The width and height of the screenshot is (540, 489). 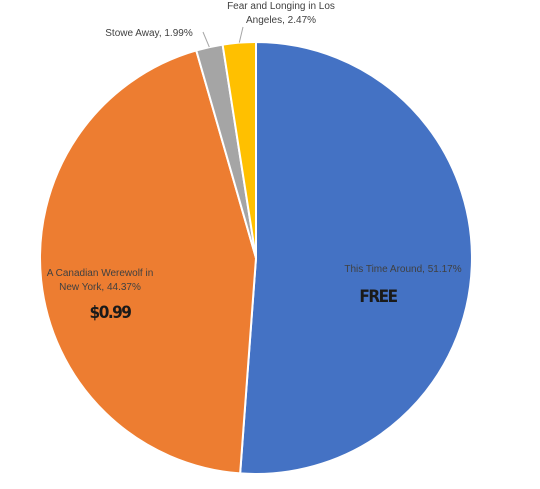 What do you see at coordinates (281, 20) in the screenshot?
I see `label-fear-and-longing-line2: Angeles, 2.47%` at bounding box center [281, 20].